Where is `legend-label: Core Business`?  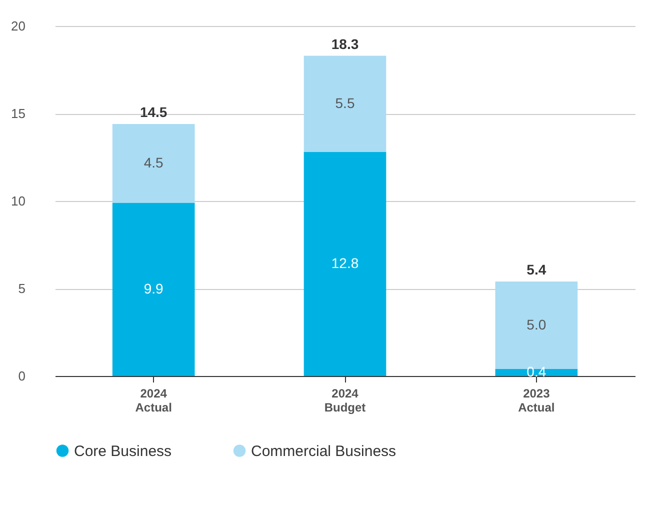
legend-label: Core Business is located at coordinates (123, 451).